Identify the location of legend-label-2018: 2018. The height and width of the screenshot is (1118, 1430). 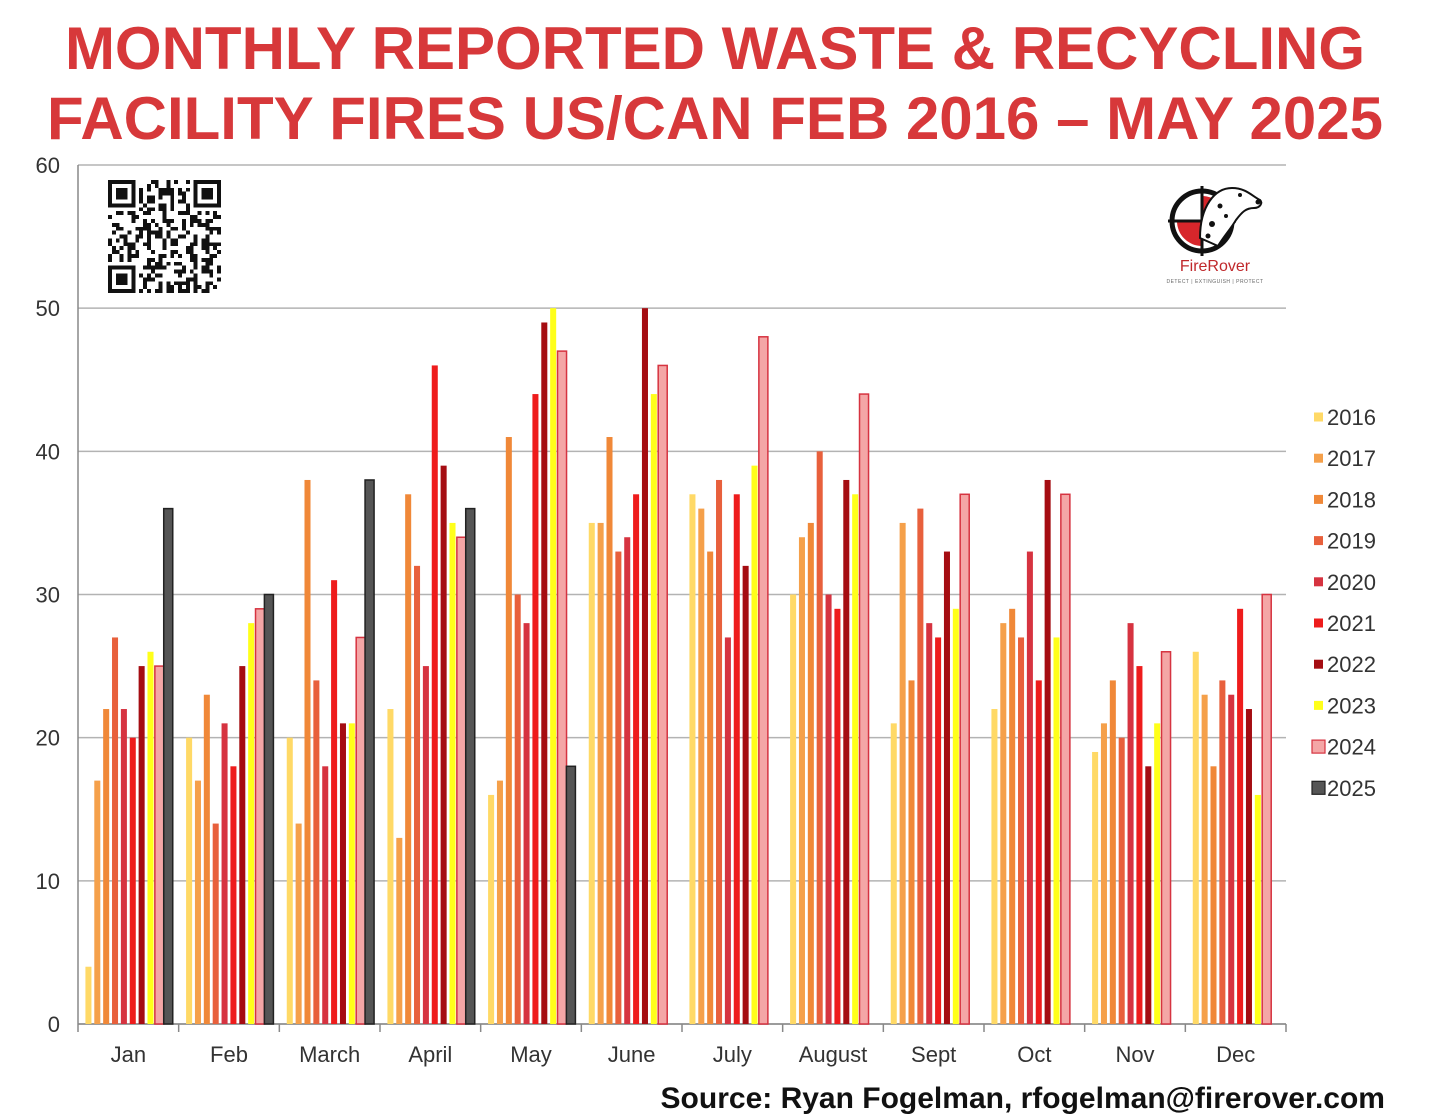
(1351, 499).